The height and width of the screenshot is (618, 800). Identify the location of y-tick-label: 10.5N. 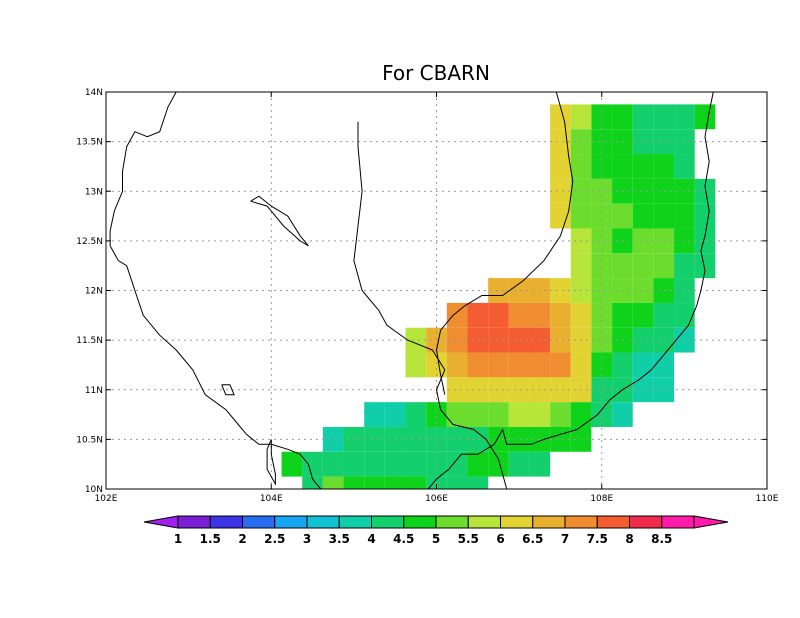
(89, 440).